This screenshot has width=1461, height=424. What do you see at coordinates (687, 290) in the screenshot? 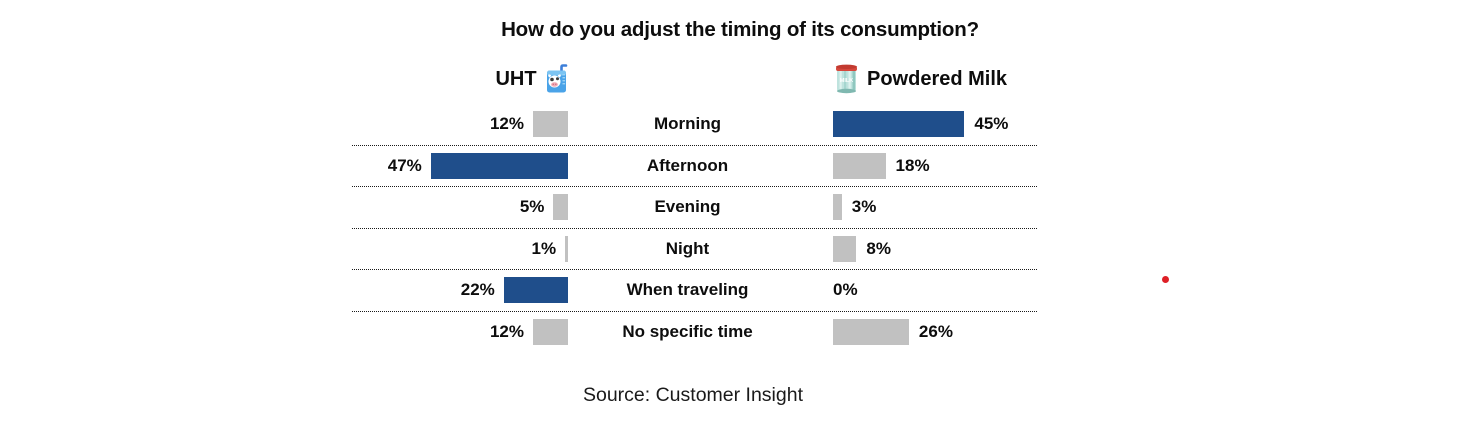
I see `category-label: When traveling` at bounding box center [687, 290].